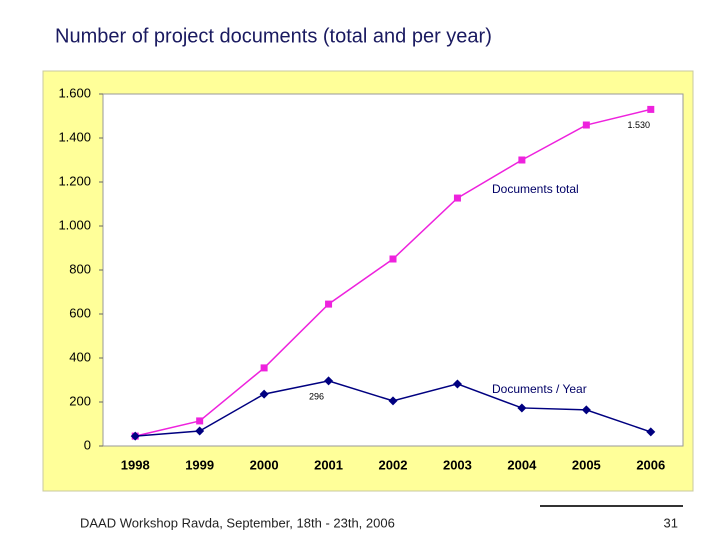 The image size is (720, 540). What do you see at coordinates (639, 125) in the screenshot?
I see `data-label: 1.530` at bounding box center [639, 125].